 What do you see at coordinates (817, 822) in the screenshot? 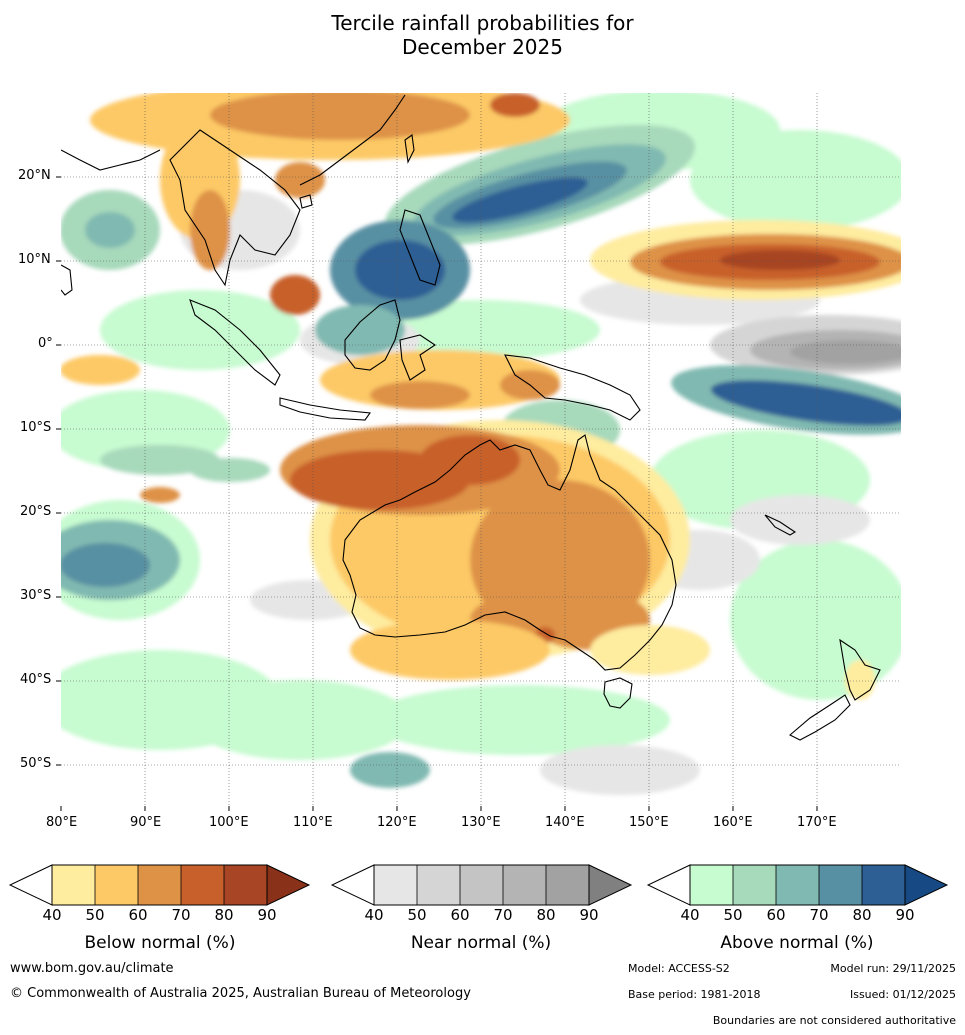
I see `lon-label: 170°E` at bounding box center [817, 822].